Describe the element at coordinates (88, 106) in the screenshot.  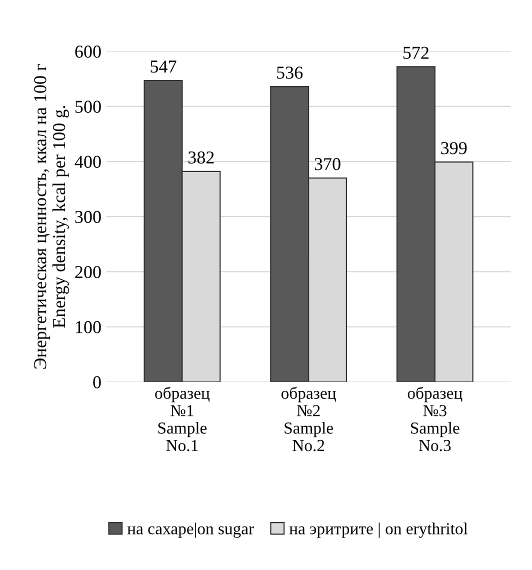
I see `y-tick-label: 500` at that location.